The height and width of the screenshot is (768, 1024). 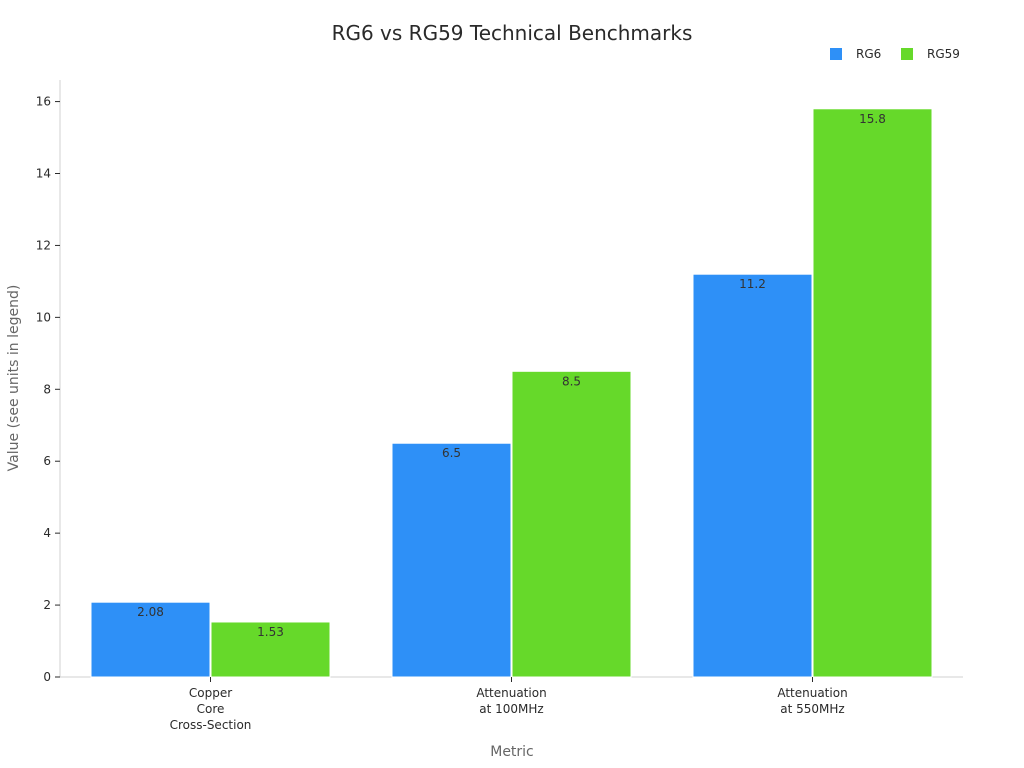 What do you see at coordinates (511, 701) in the screenshot?
I see `x-tick-label: Attenuation at 100MHz` at bounding box center [511, 701].